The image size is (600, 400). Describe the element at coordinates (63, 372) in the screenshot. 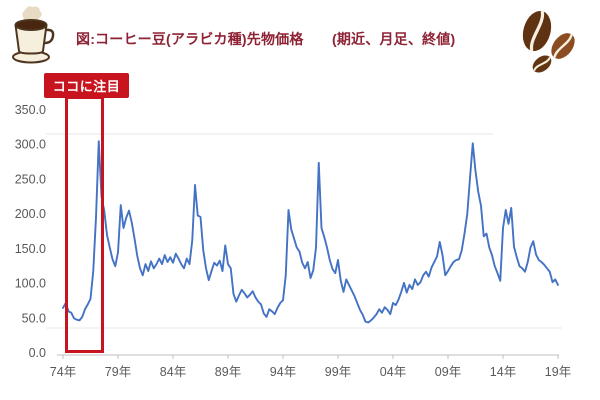

I see `x-tick-label: 74年` at that location.